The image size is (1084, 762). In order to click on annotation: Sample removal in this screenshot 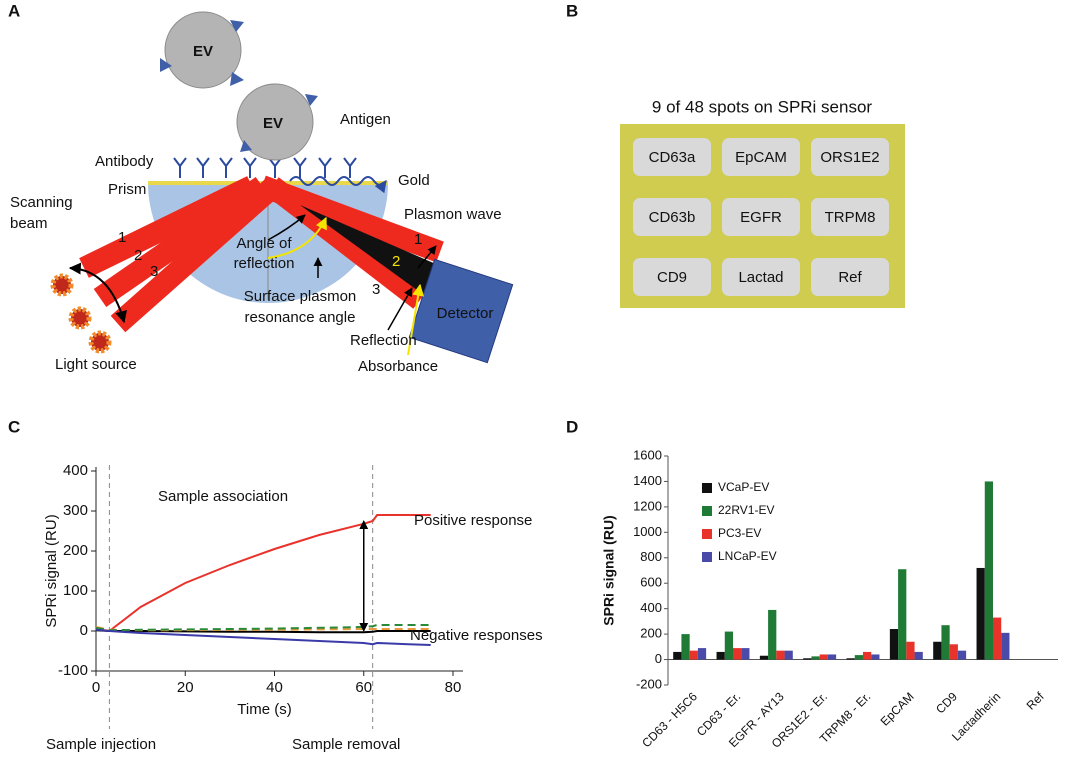, I will do `click(346, 744)`.